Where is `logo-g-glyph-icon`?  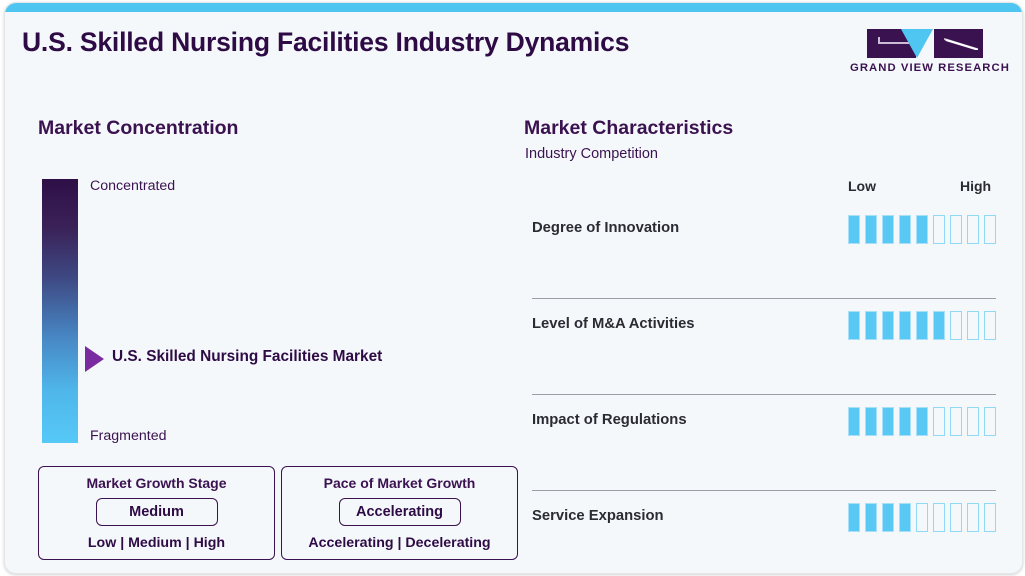
logo-g-glyph-icon is located at coordinates (895, 40).